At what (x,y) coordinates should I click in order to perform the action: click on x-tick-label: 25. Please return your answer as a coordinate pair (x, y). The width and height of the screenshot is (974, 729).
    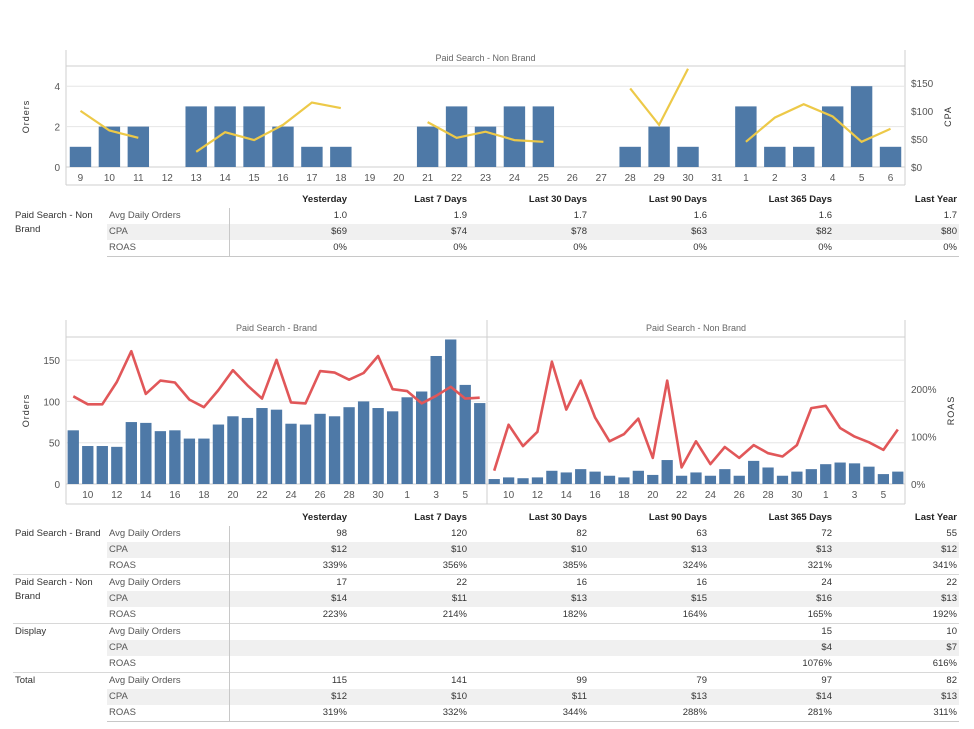
    Looking at the image, I should click on (544, 178).